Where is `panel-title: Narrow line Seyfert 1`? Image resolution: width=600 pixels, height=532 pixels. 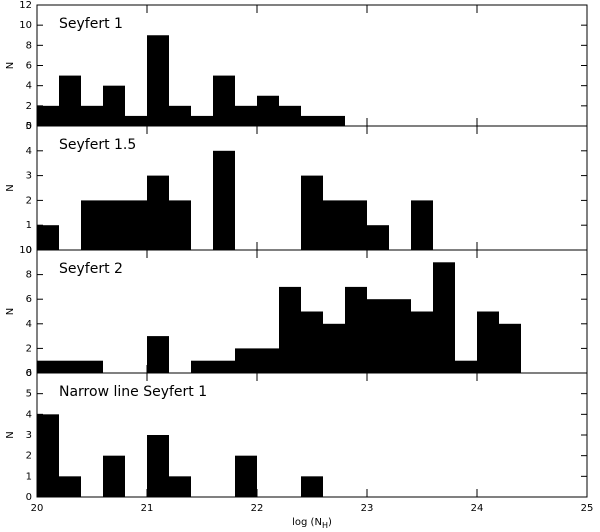
panel-title: Narrow line Seyfert 1 is located at coordinates (133, 392).